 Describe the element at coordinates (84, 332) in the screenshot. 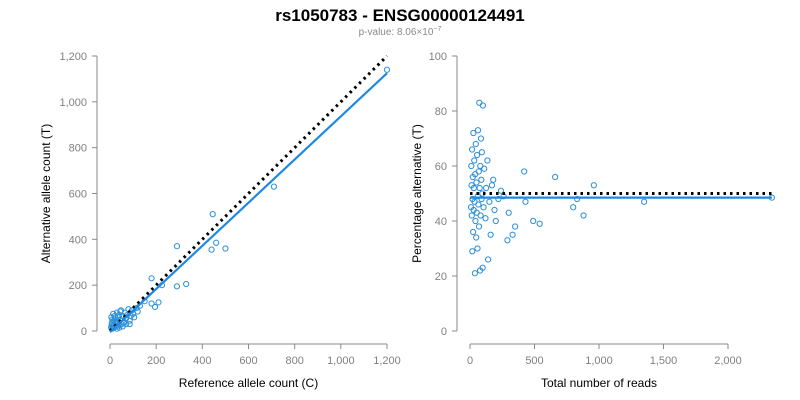

I see `left-y-tick-label: 0` at that location.